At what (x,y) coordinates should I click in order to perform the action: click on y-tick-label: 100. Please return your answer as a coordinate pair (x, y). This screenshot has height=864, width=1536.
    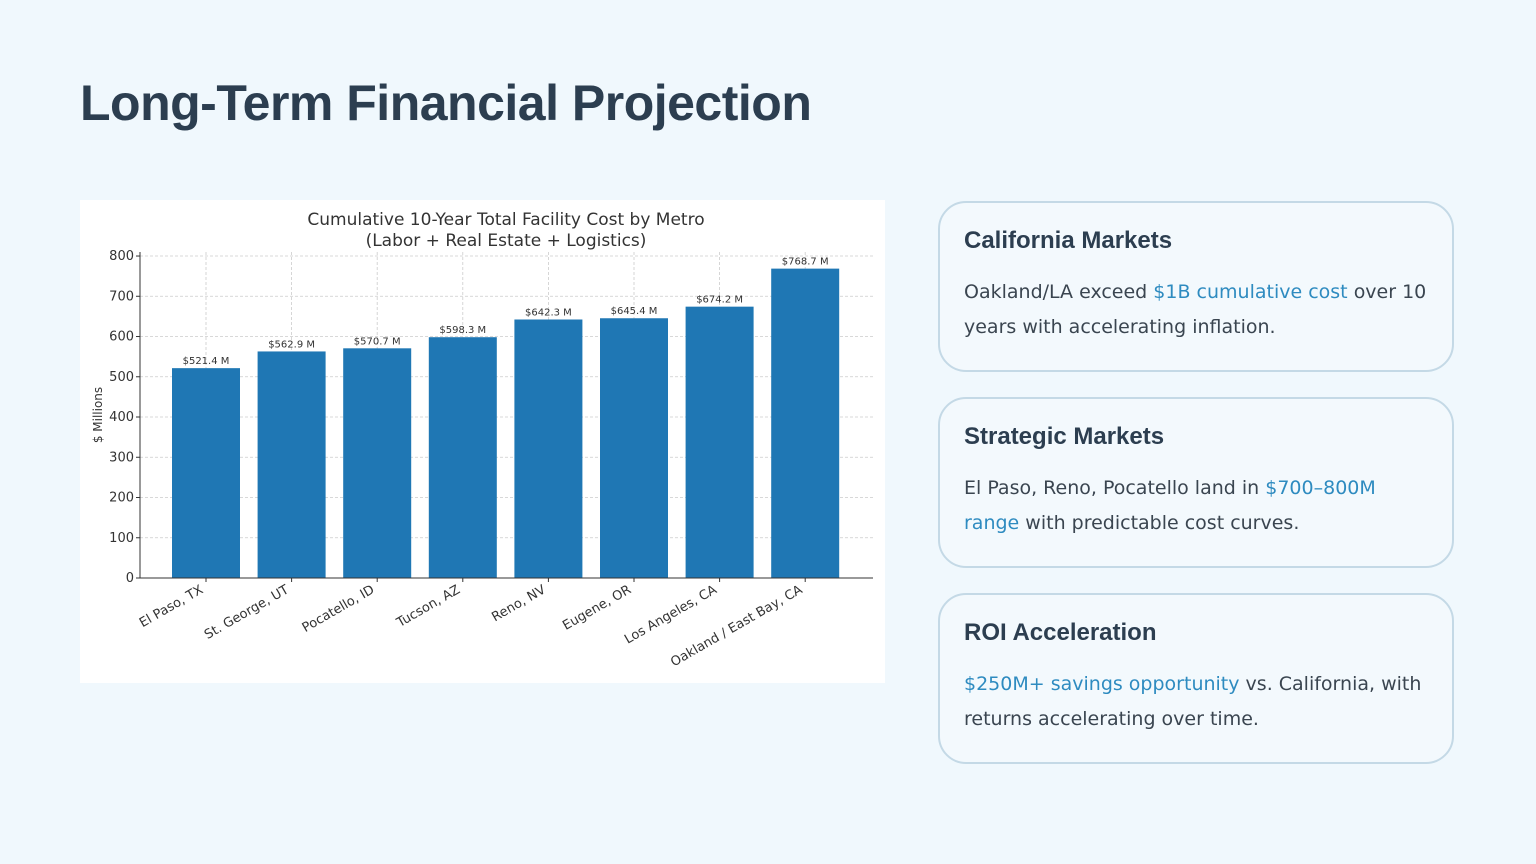
    Looking at the image, I should click on (121, 538).